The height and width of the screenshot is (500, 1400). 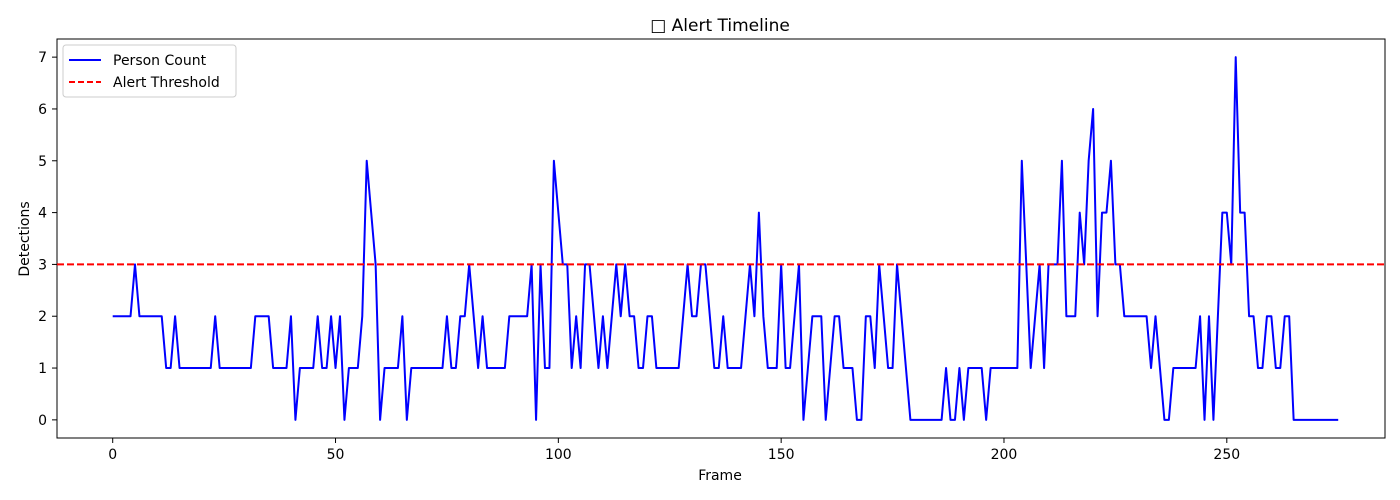 What do you see at coordinates (42, 162) in the screenshot?
I see `y-tick-label: 5` at bounding box center [42, 162].